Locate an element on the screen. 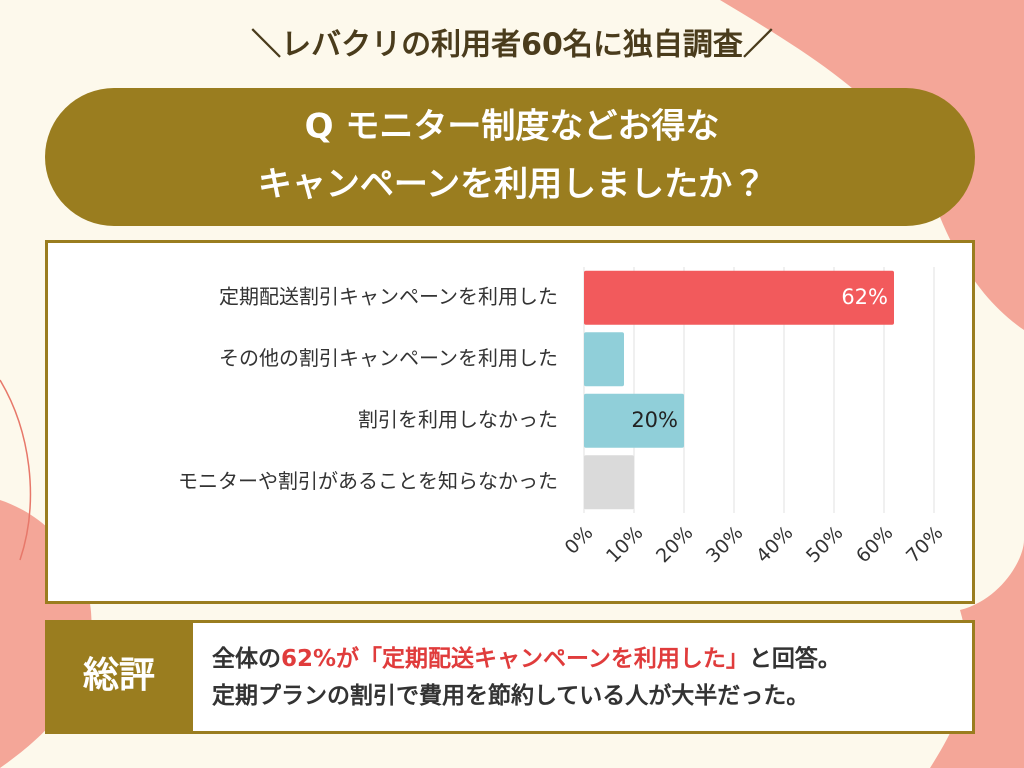 Image resolution: width=1024 pixels, height=768 pixels. summary-line: 全体の62%が「定期配送キャンペーンを利用した」と回答。 is located at coordinates (526, 658).